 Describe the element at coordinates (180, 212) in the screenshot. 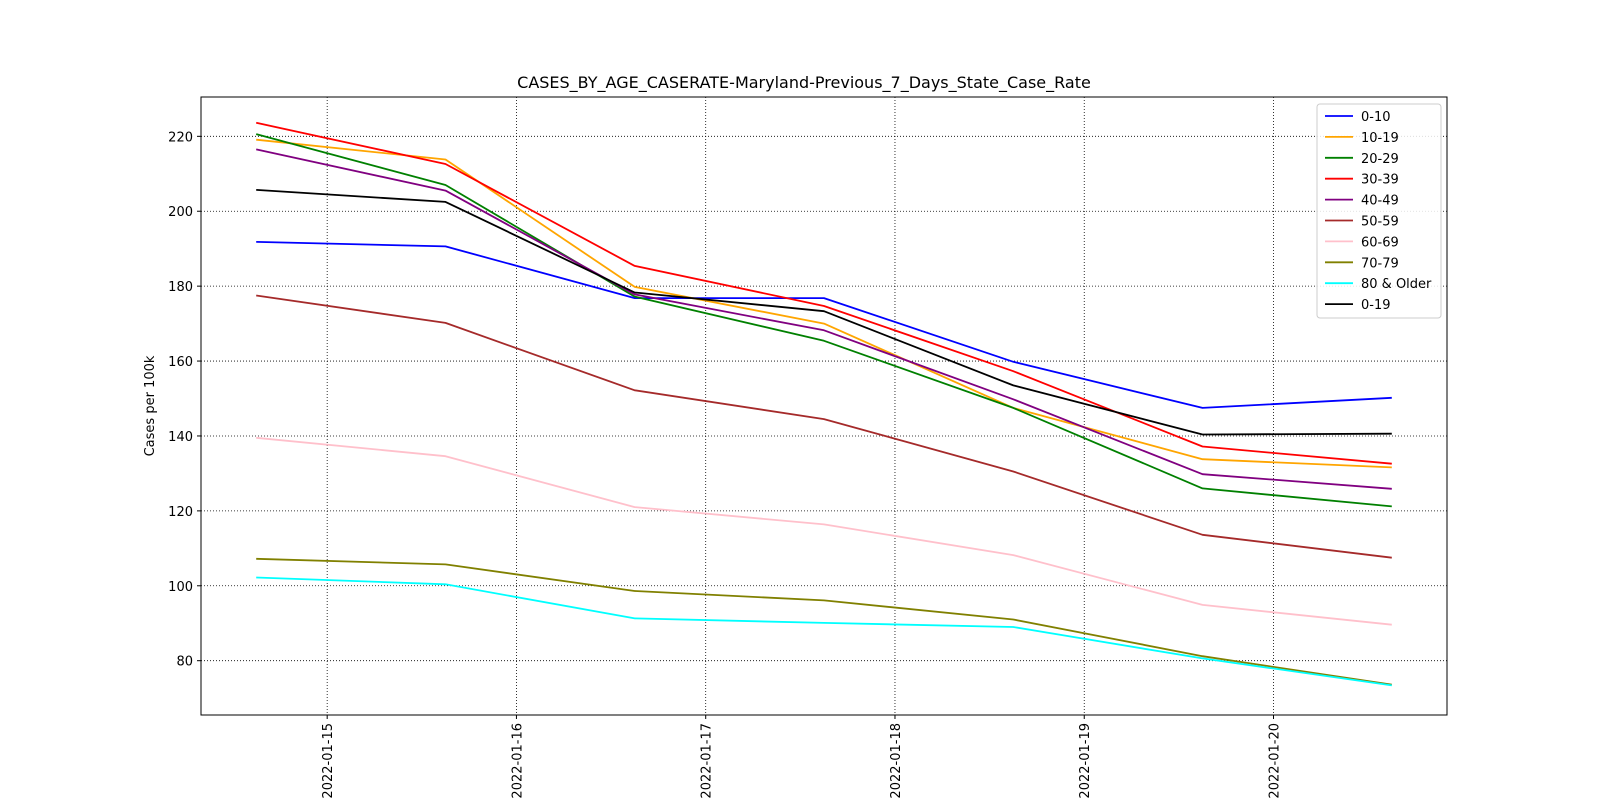

I see `y-tick-label: 200` at that location.